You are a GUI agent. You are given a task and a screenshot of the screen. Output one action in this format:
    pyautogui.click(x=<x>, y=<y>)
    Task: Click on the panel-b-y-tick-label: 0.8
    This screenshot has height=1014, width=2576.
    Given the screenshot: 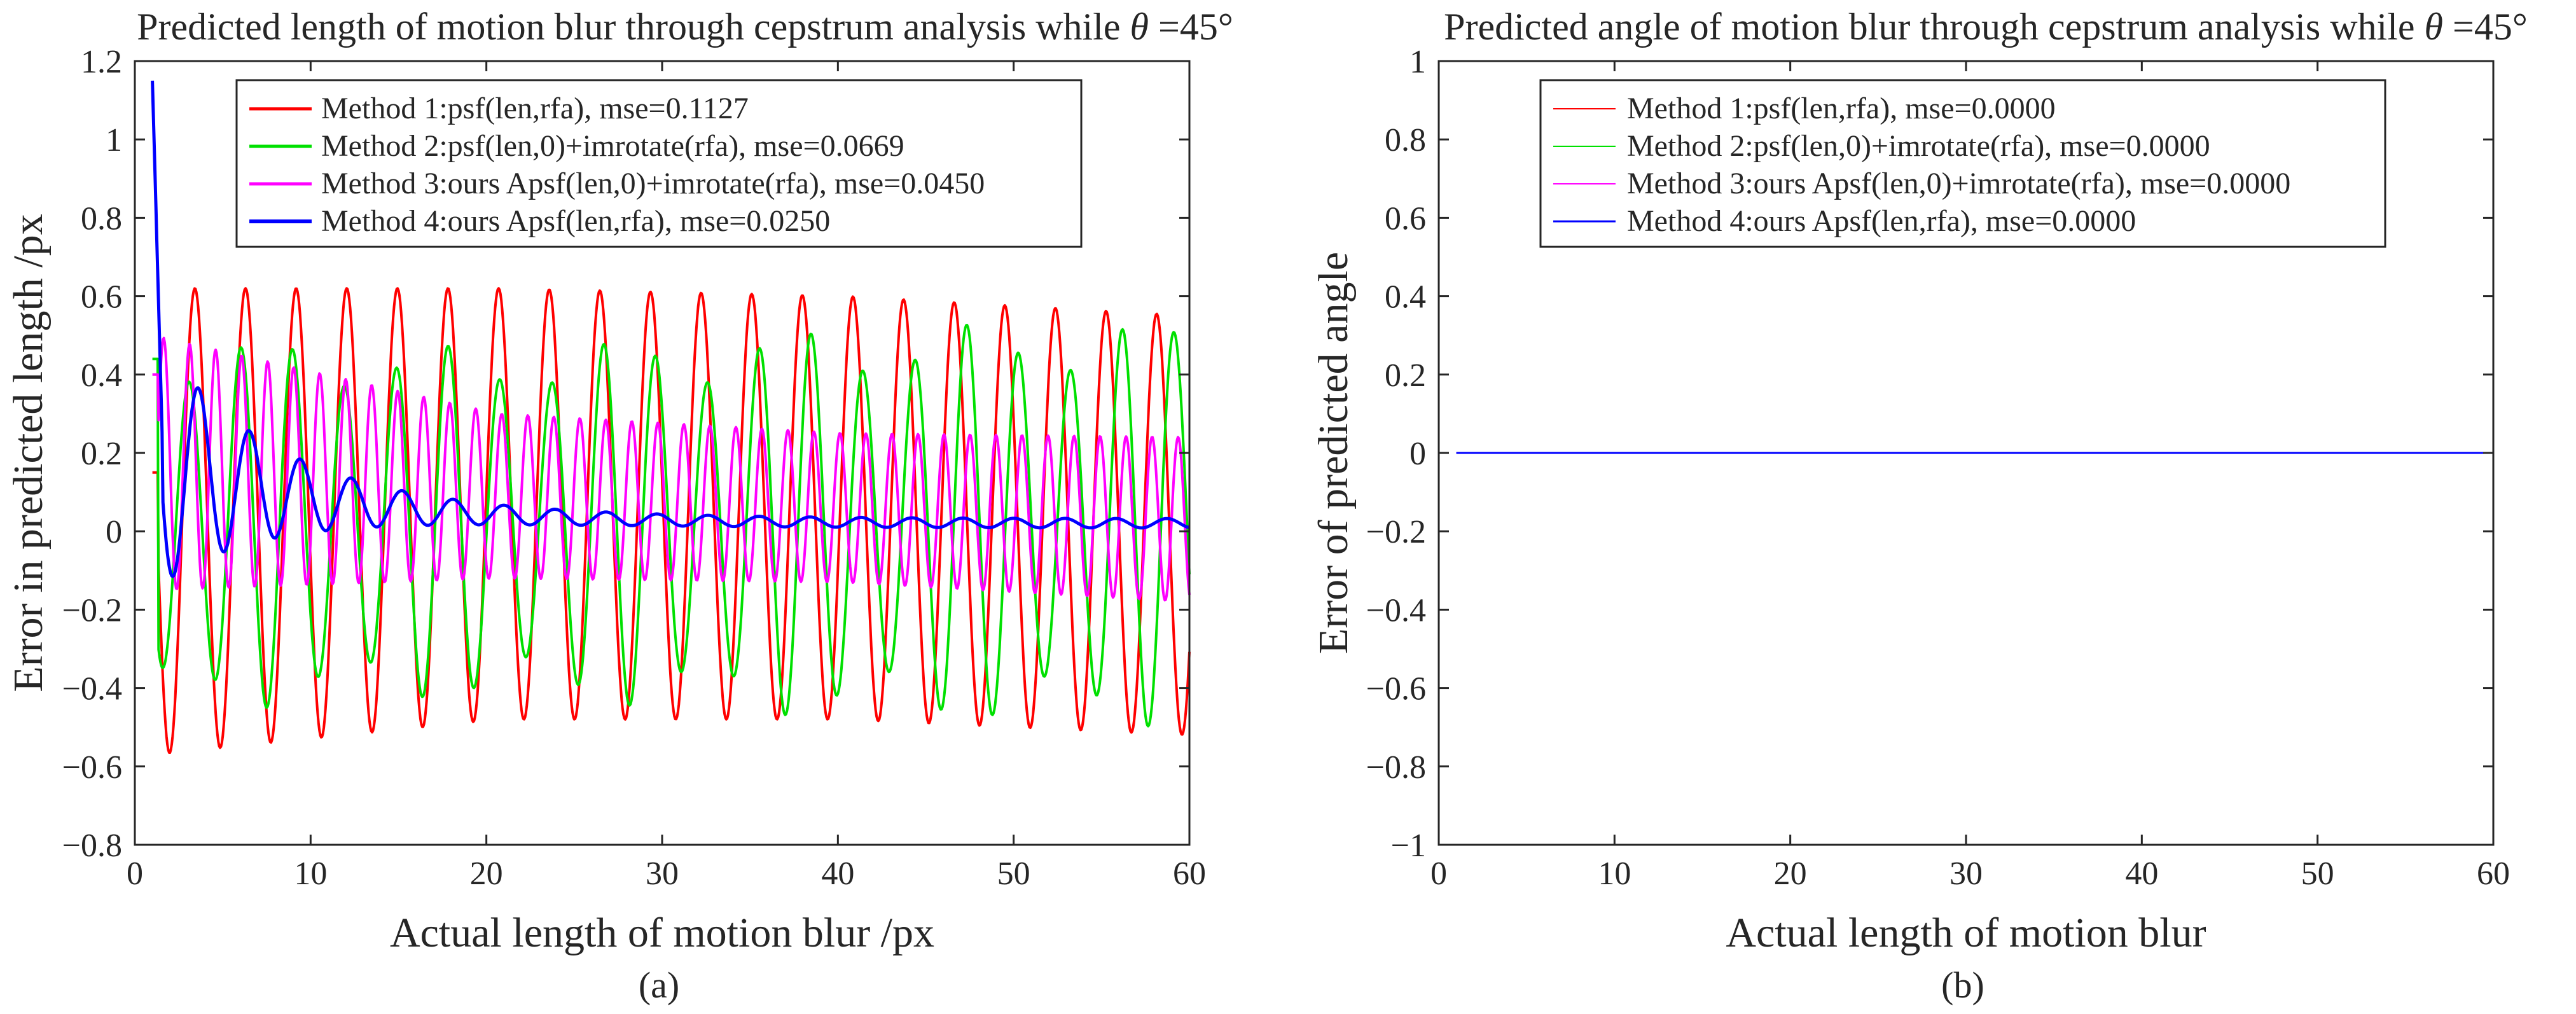 What is the action you would take?
    pyautogui.click(x=1405, y=140)
    